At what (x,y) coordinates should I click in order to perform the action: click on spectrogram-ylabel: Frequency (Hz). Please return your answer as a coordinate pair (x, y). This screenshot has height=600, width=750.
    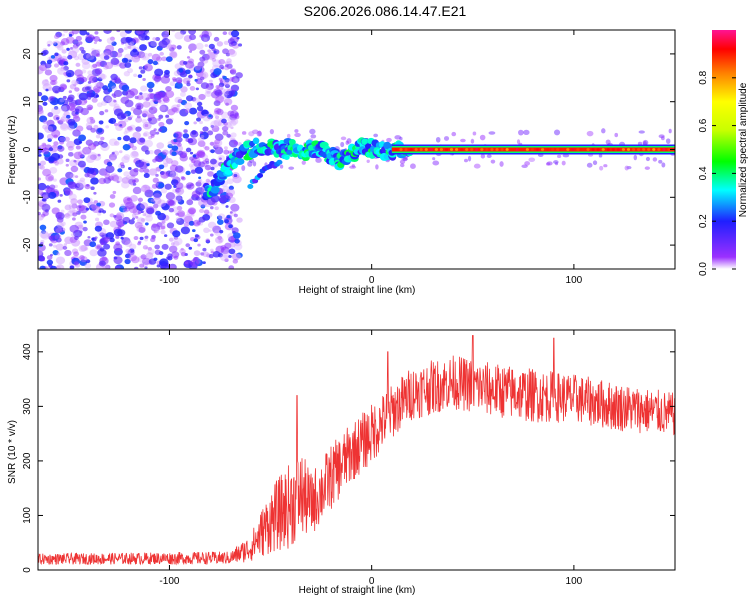
    Looking at the image, I should click on (12, 150).